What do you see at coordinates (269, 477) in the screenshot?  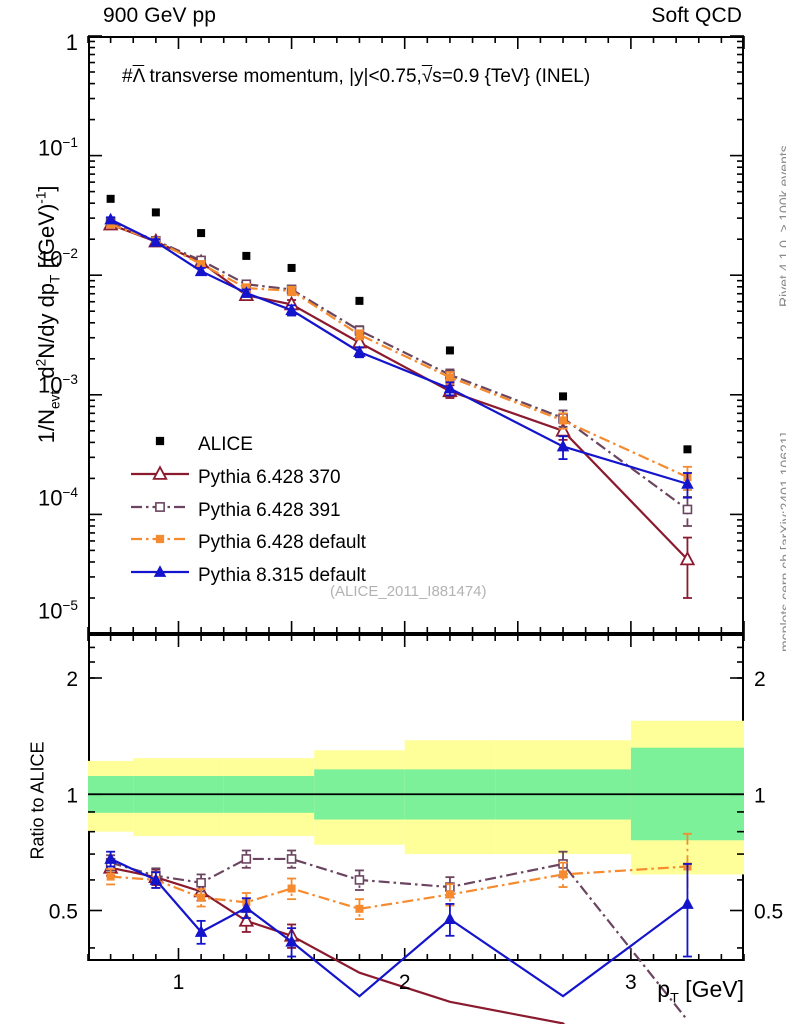 I see `legend-label-1: Pythia 6.428 370` at bounding box center [269, 477].